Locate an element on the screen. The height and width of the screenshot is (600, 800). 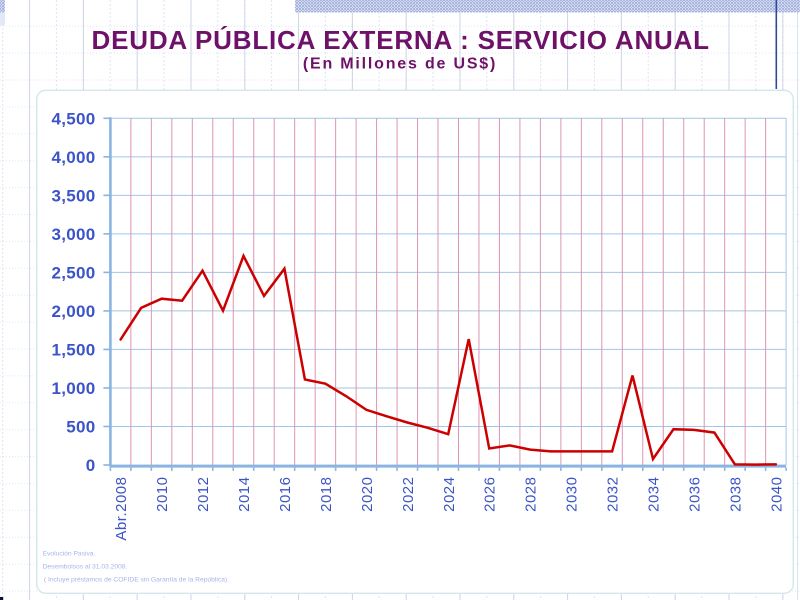
svg-text: 0 is located at coordinates (91, 465).